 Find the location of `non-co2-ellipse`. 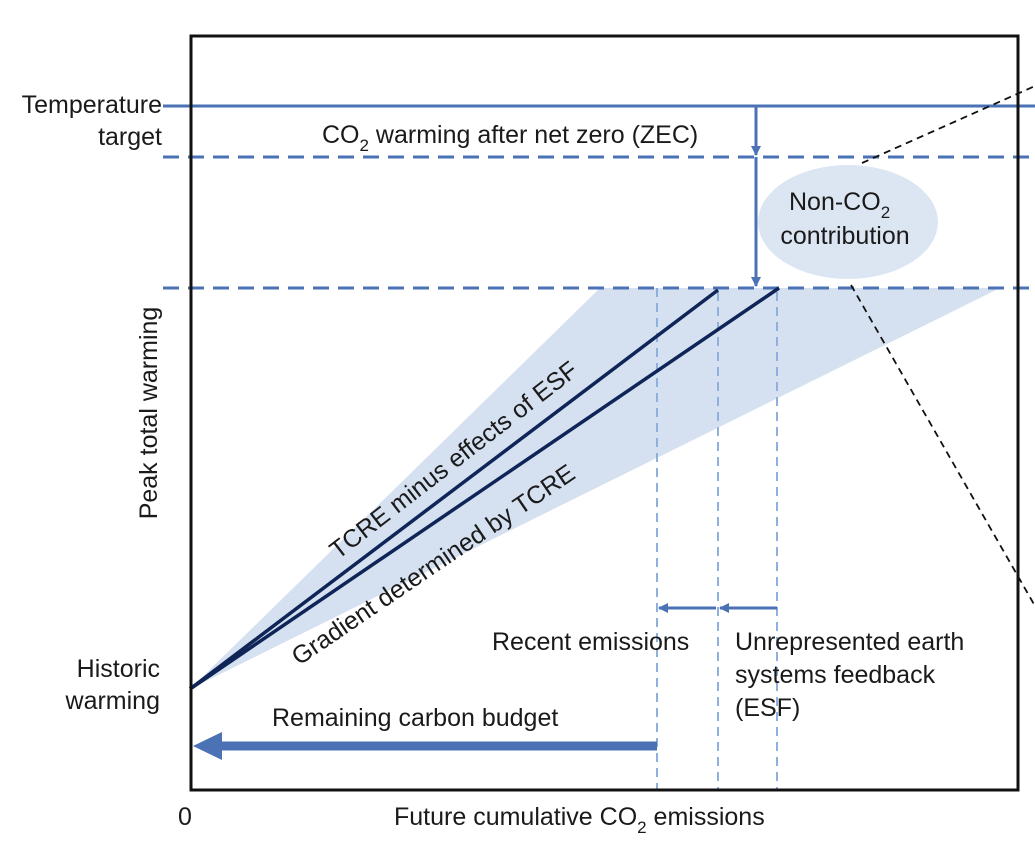

non-co2-ellipse is located at coordinates (848, 222).